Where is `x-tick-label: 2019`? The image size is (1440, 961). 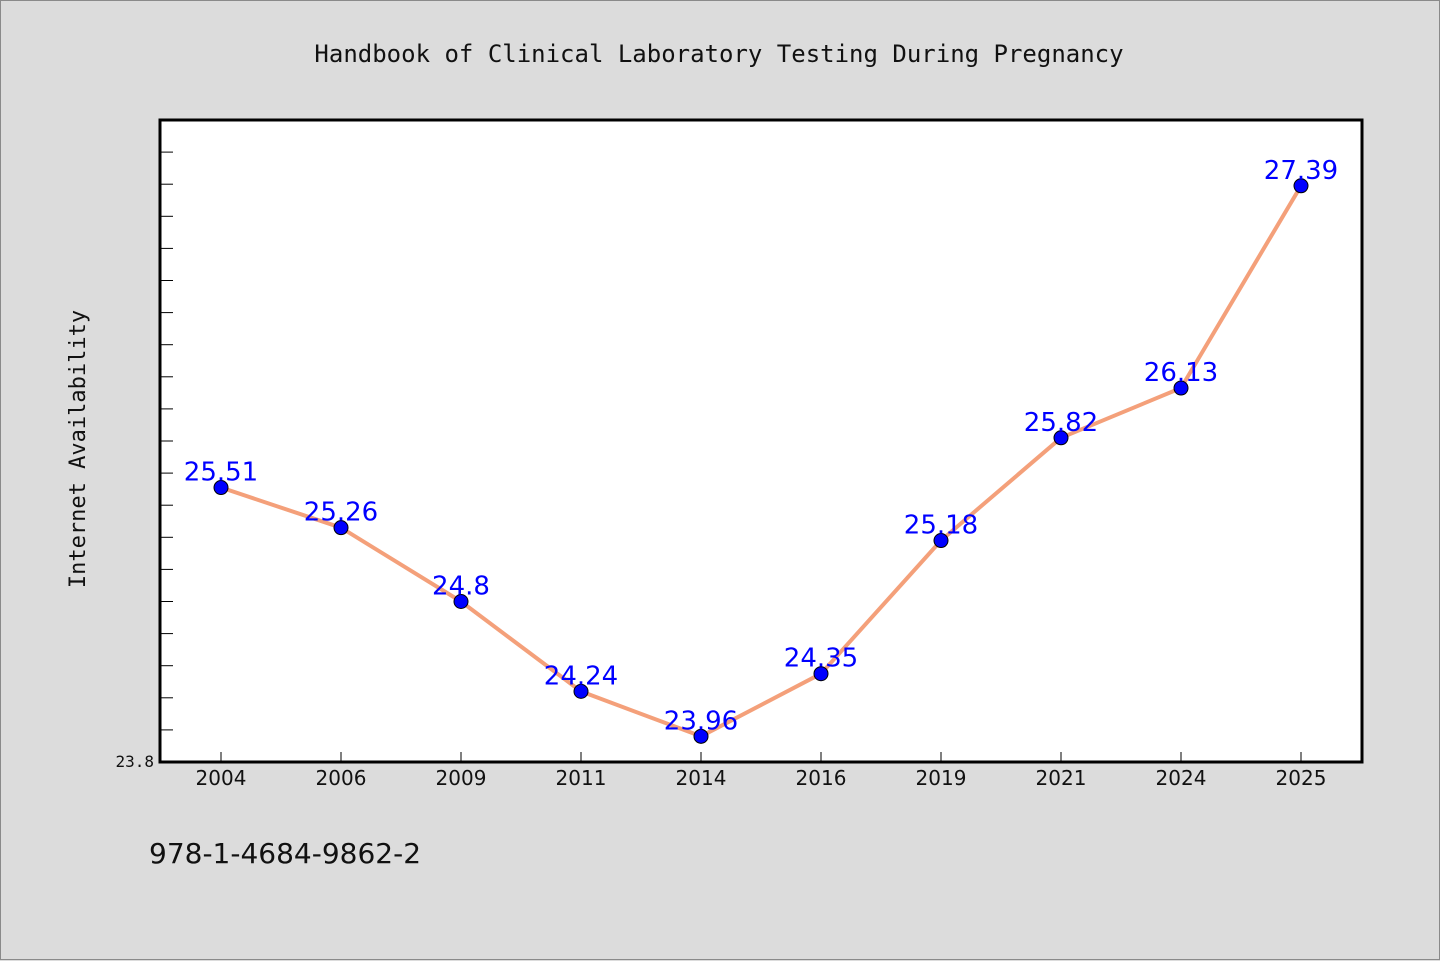 x-tick-label: 2019 is located at coordinates (941, 778).